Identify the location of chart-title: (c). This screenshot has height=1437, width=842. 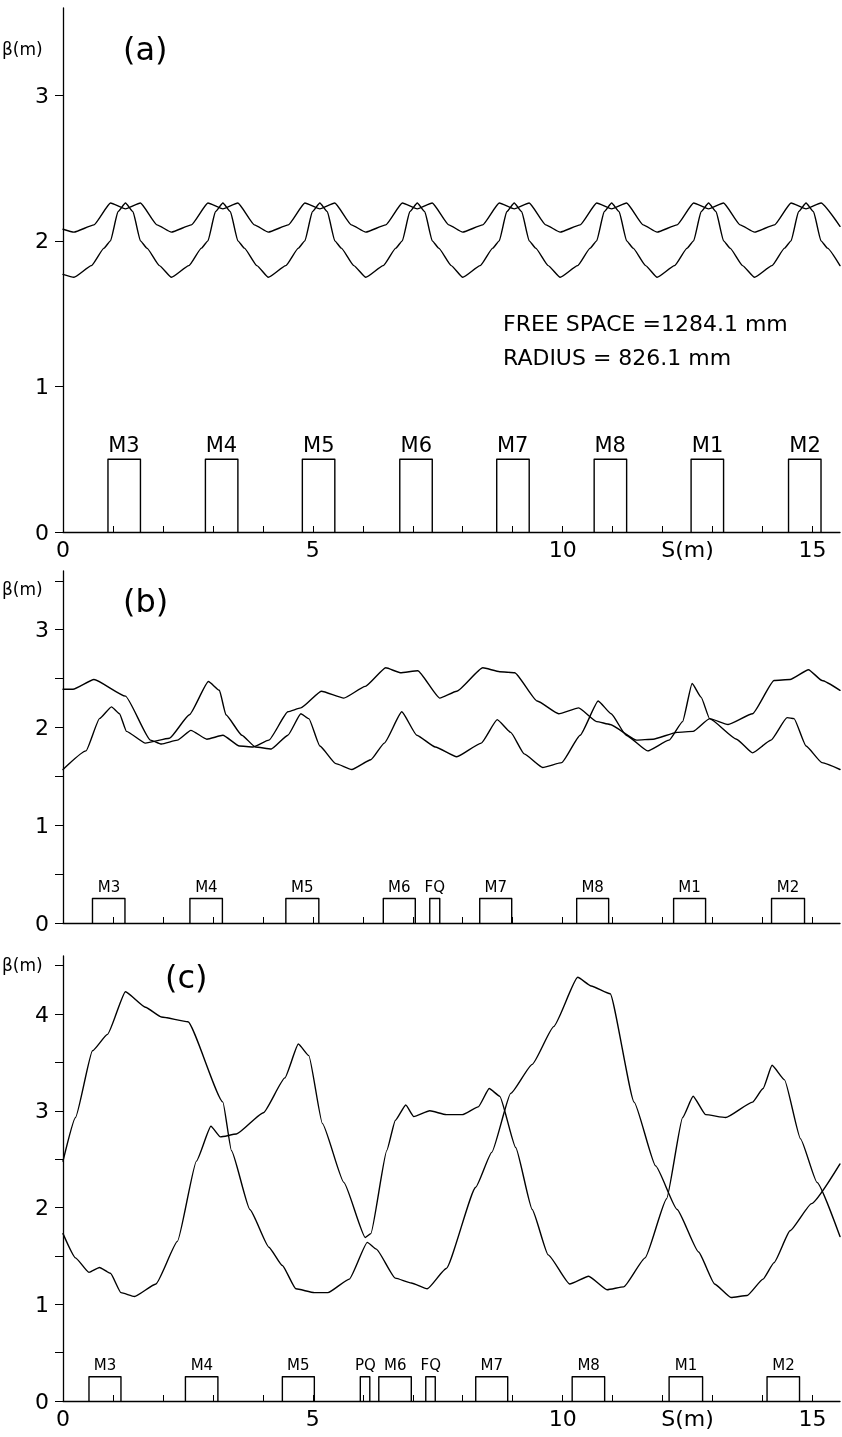
(186, 977).